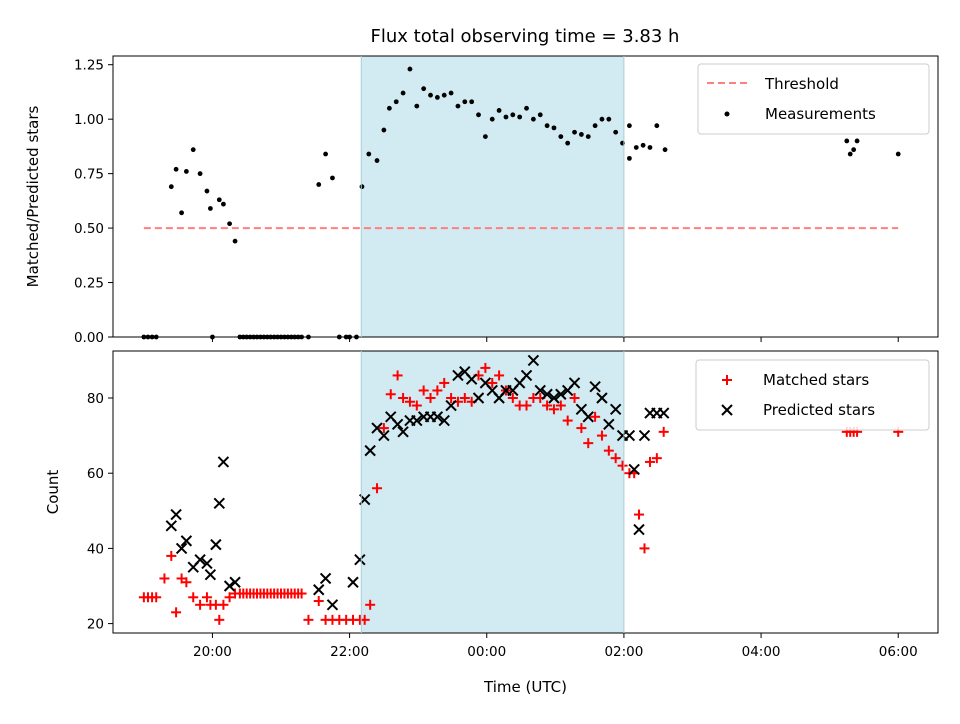 This screenshot has width=960, height=724. I want to click on bottom-y-tick-label: 40, so click(95, 549).